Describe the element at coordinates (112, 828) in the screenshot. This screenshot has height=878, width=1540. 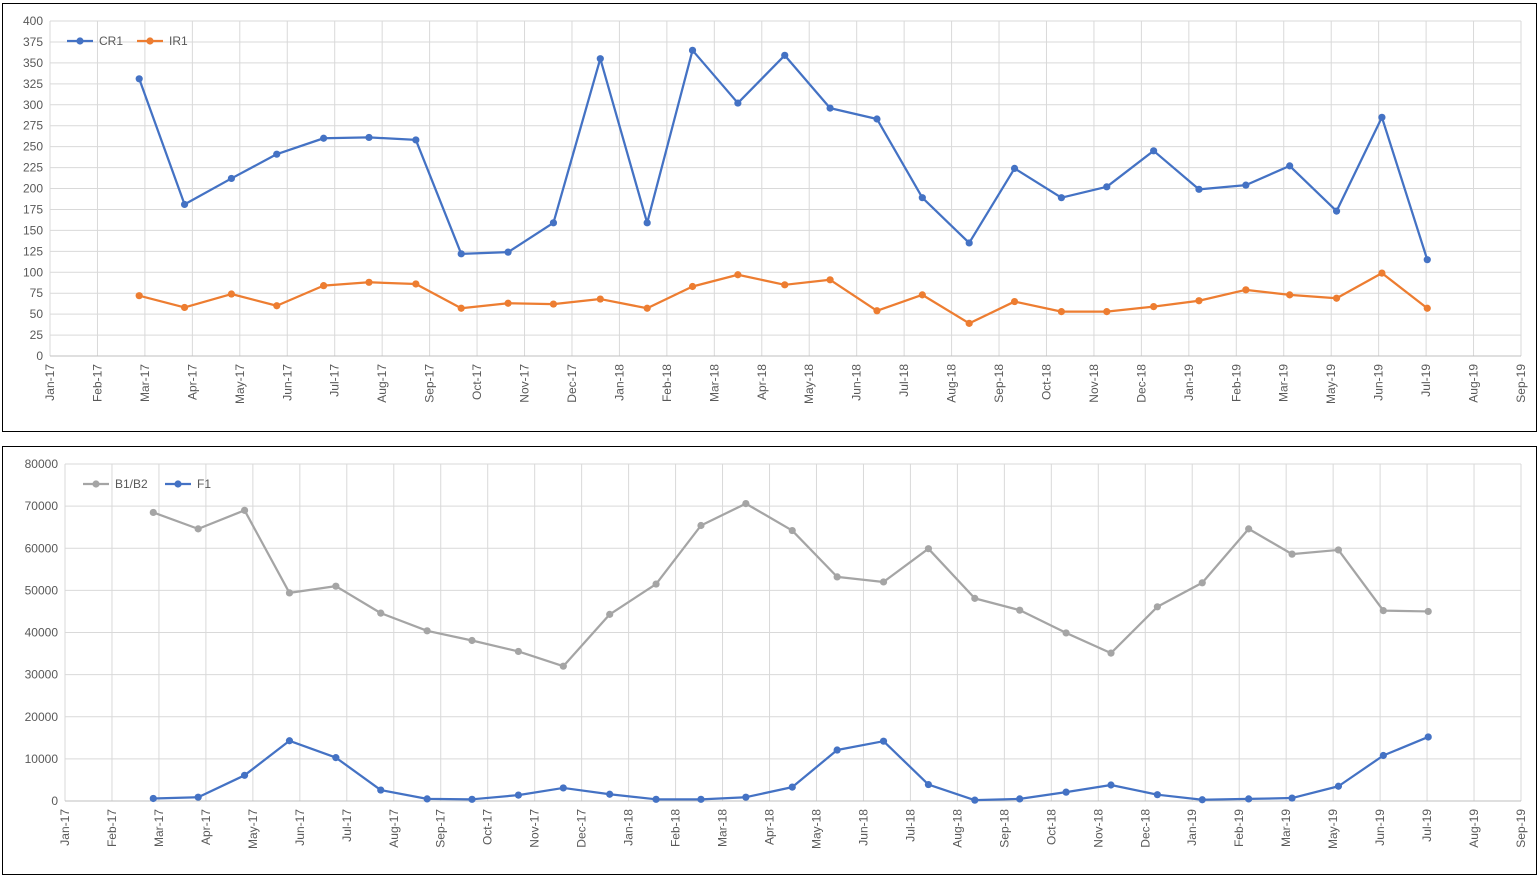
I see `x-tick-label: Feb-17` at that location.